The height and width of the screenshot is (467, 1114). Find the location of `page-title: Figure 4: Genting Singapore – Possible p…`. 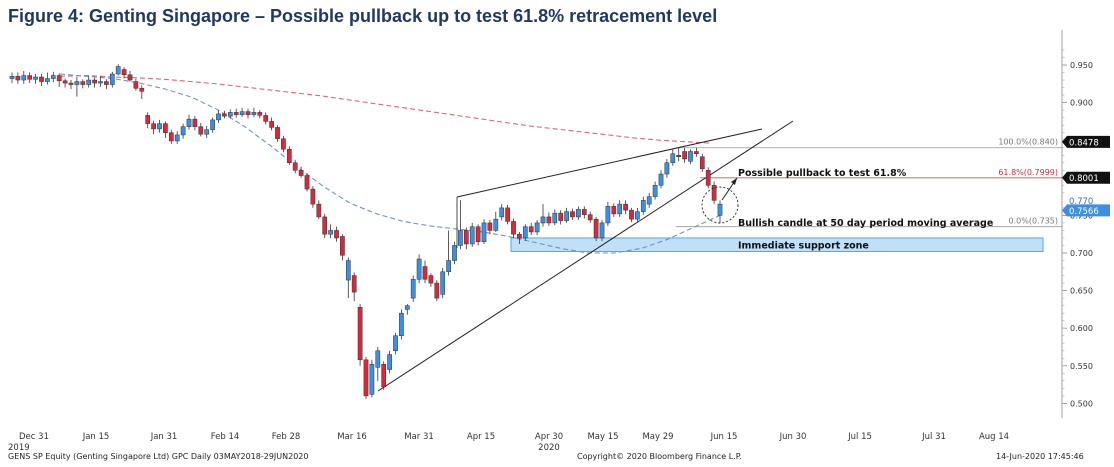

page-title: Figure 4: Genting Singapore – Possible p… is located at coordinates (363, 16).